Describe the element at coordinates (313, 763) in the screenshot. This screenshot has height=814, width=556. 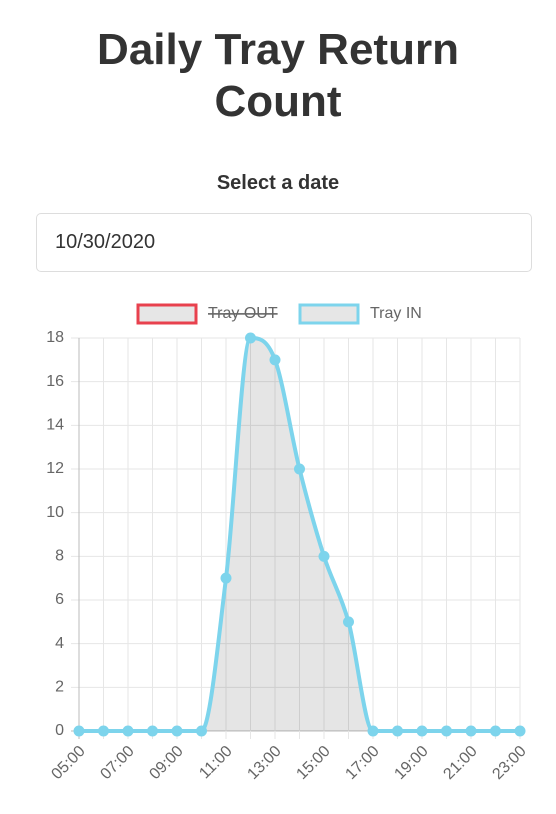
I see `x-tick-label: 15:00` at that location.